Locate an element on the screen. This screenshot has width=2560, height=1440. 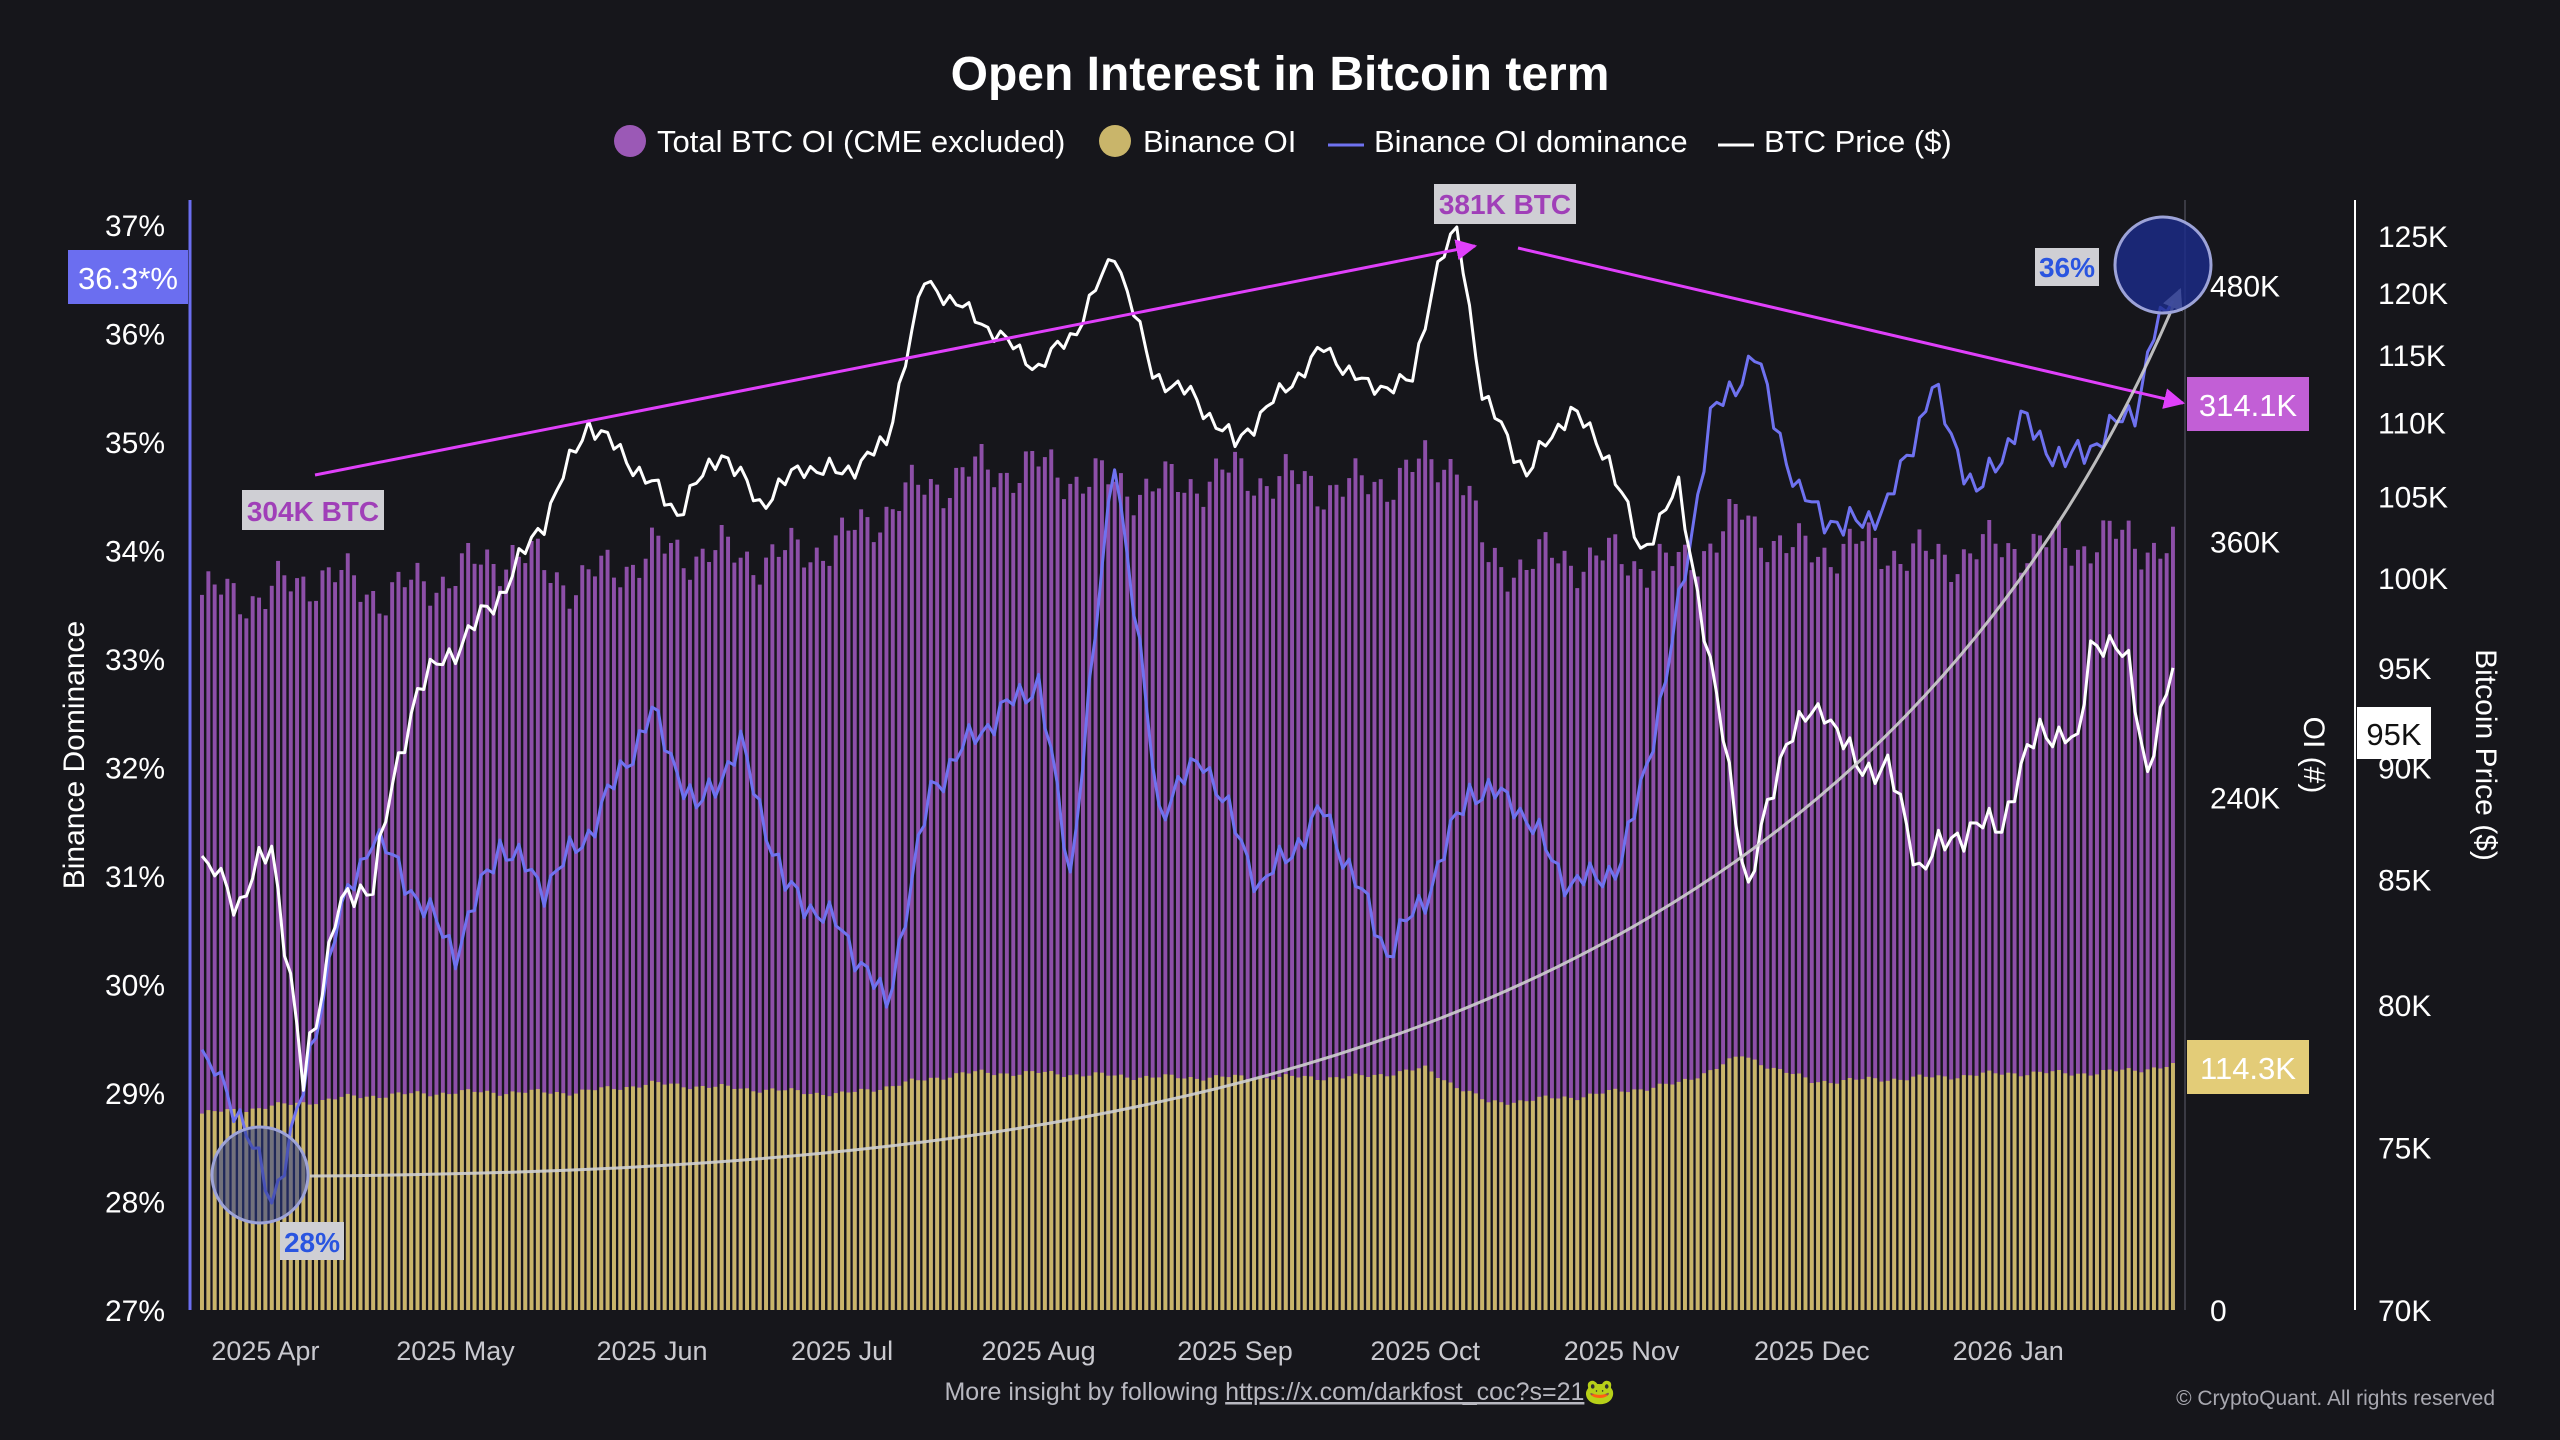
legend-marker-total-oi is located at coordinates (630, 141).